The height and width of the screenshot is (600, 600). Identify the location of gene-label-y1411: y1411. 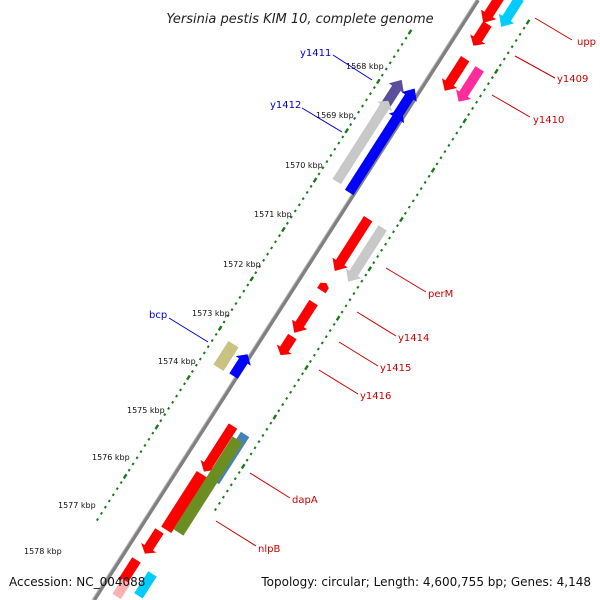
(315, 53).